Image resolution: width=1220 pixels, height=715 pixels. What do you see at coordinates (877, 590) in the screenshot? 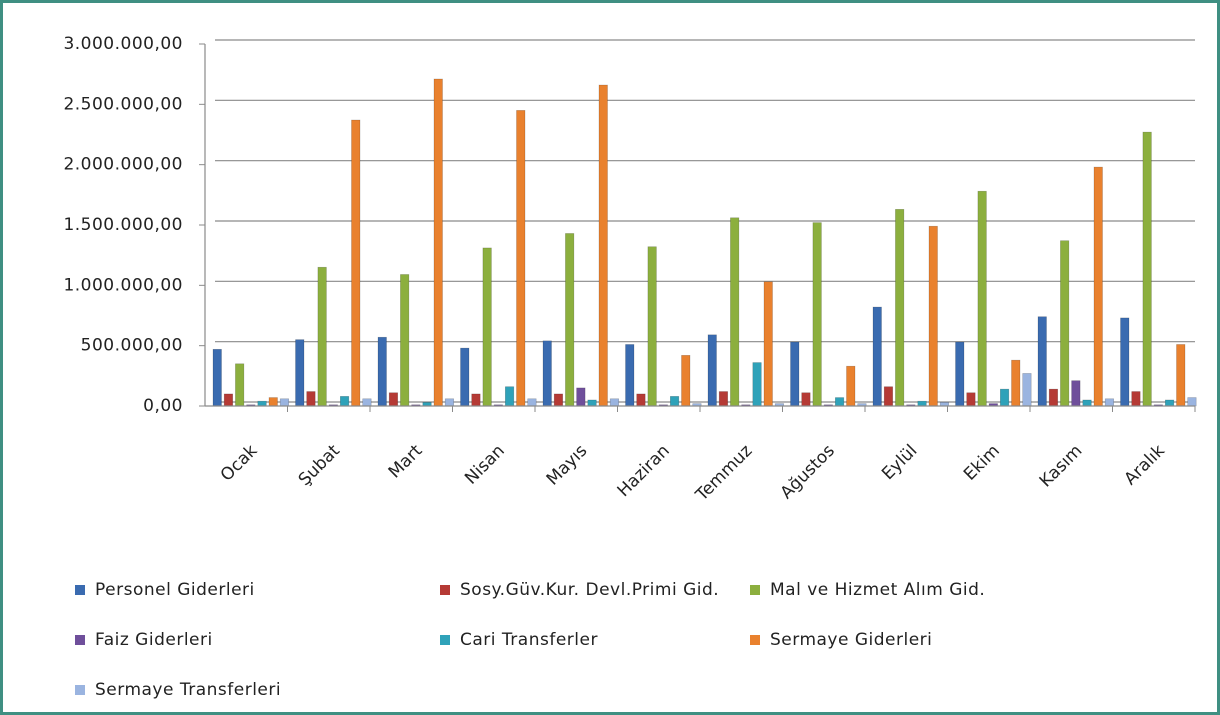
I see `legend-label: Mal ve Hizmet Alım Gid.` at bounding box center [877, 590].